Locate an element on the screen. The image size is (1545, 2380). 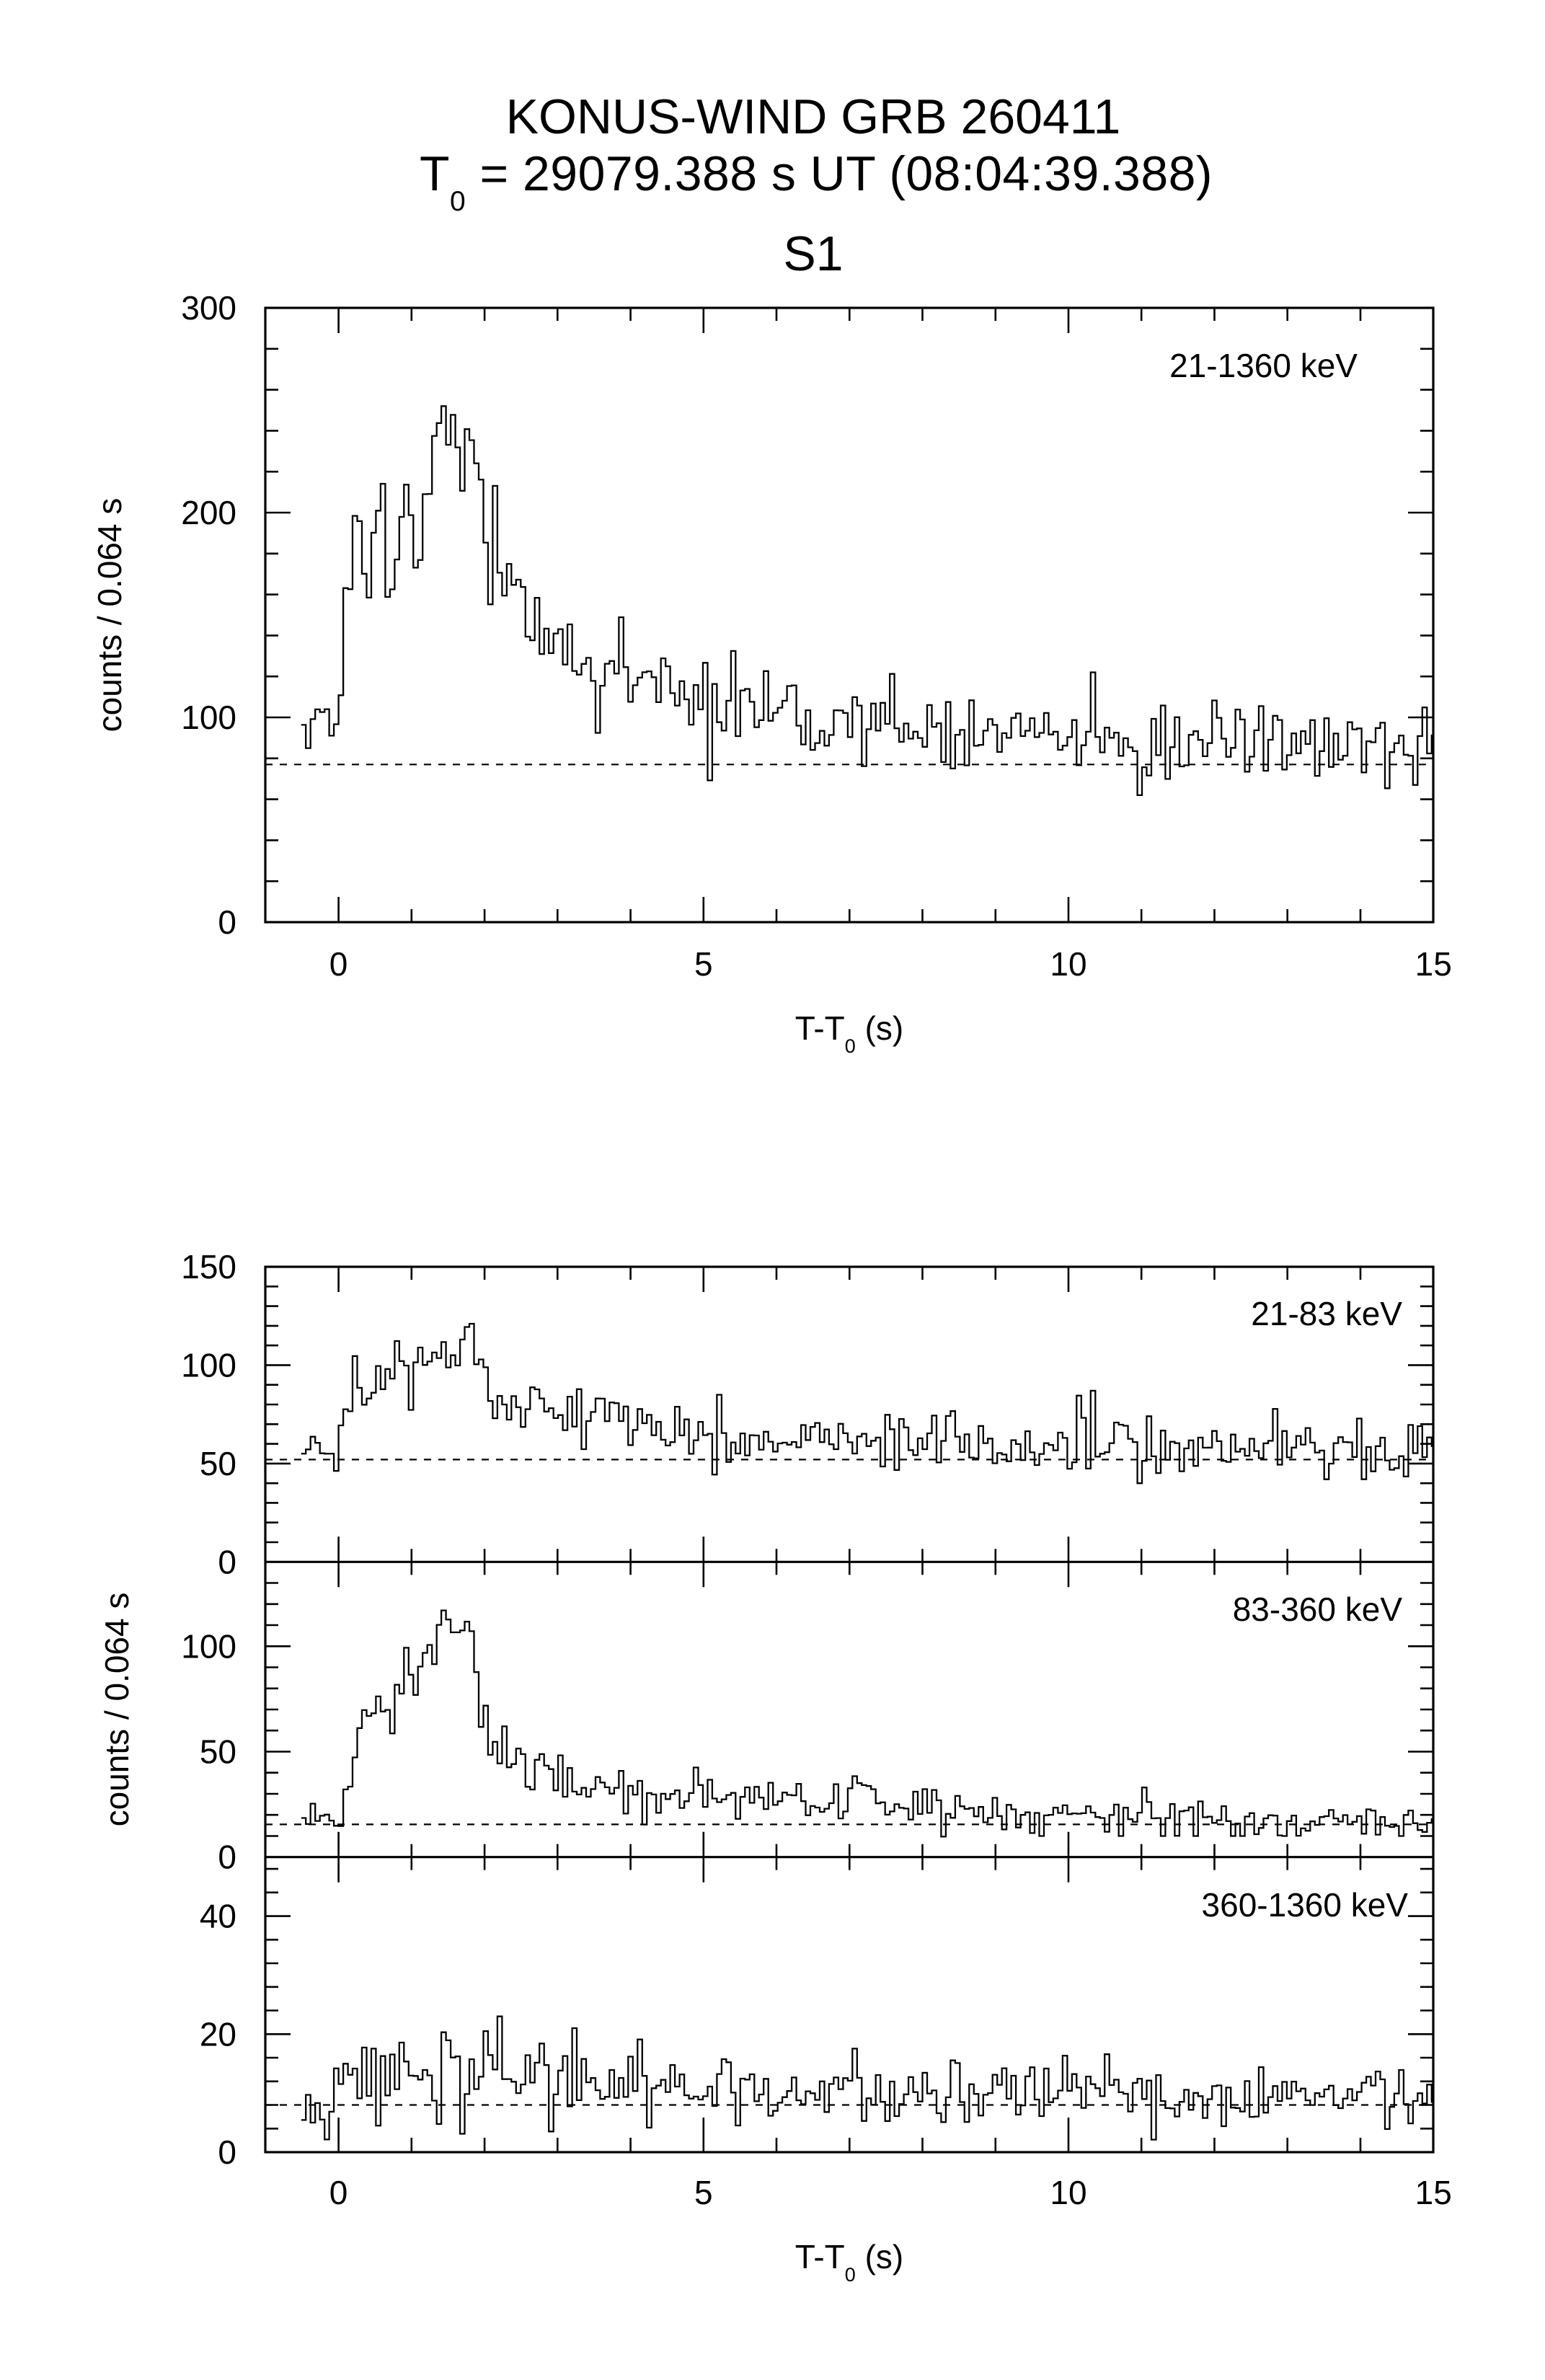
svg-text: 300 is located at coordinates (209, 308).